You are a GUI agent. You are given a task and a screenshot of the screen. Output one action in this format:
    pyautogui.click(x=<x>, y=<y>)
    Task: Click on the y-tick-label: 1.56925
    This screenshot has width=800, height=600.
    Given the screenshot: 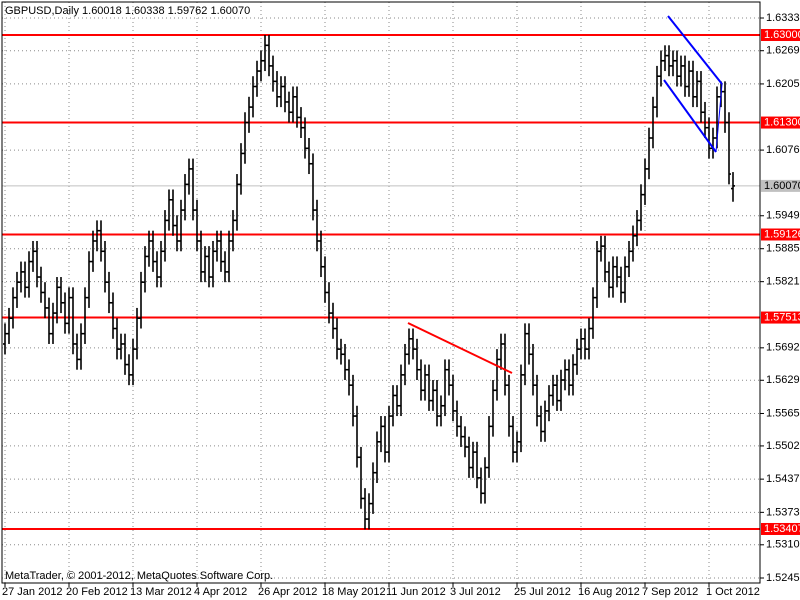 What is the action you would take?
    pyautogui.click(x=783, y=348)
    